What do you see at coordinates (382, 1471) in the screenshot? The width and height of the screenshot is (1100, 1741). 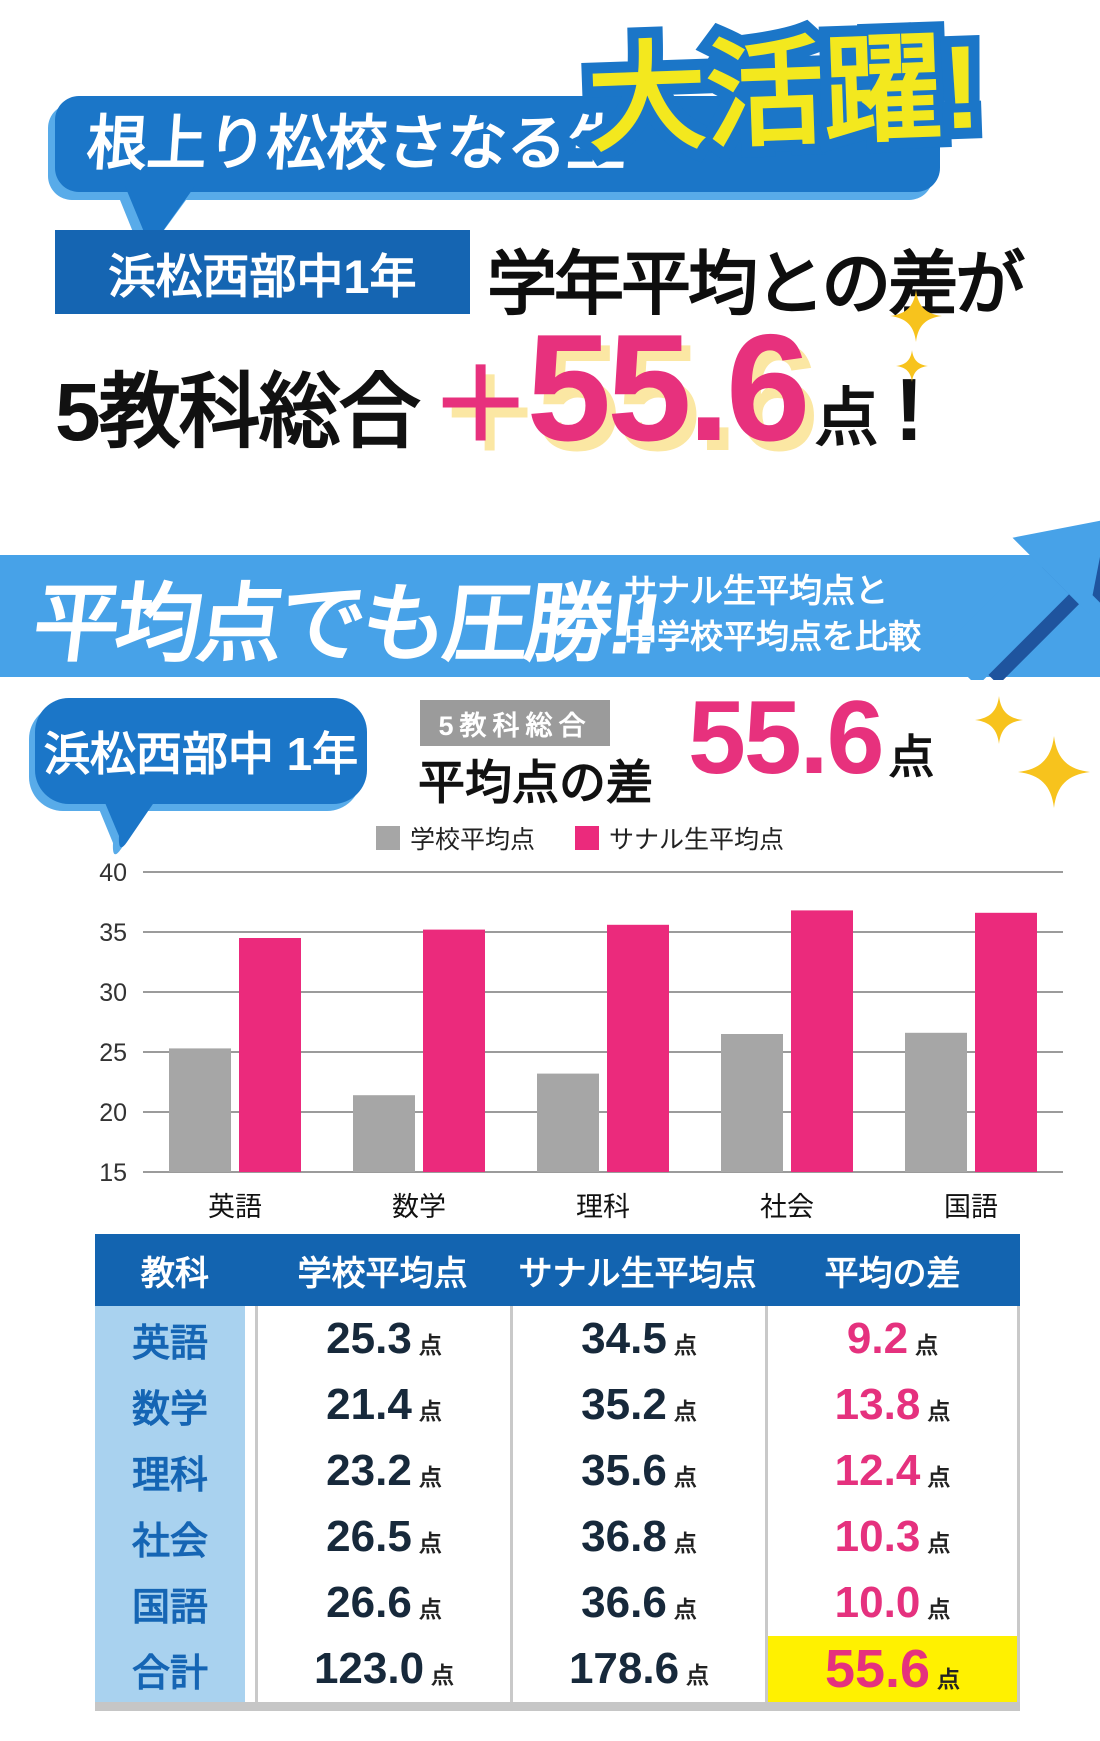 I see `table-cell-school: 23.2 点` at bounding box center [382, 1471].